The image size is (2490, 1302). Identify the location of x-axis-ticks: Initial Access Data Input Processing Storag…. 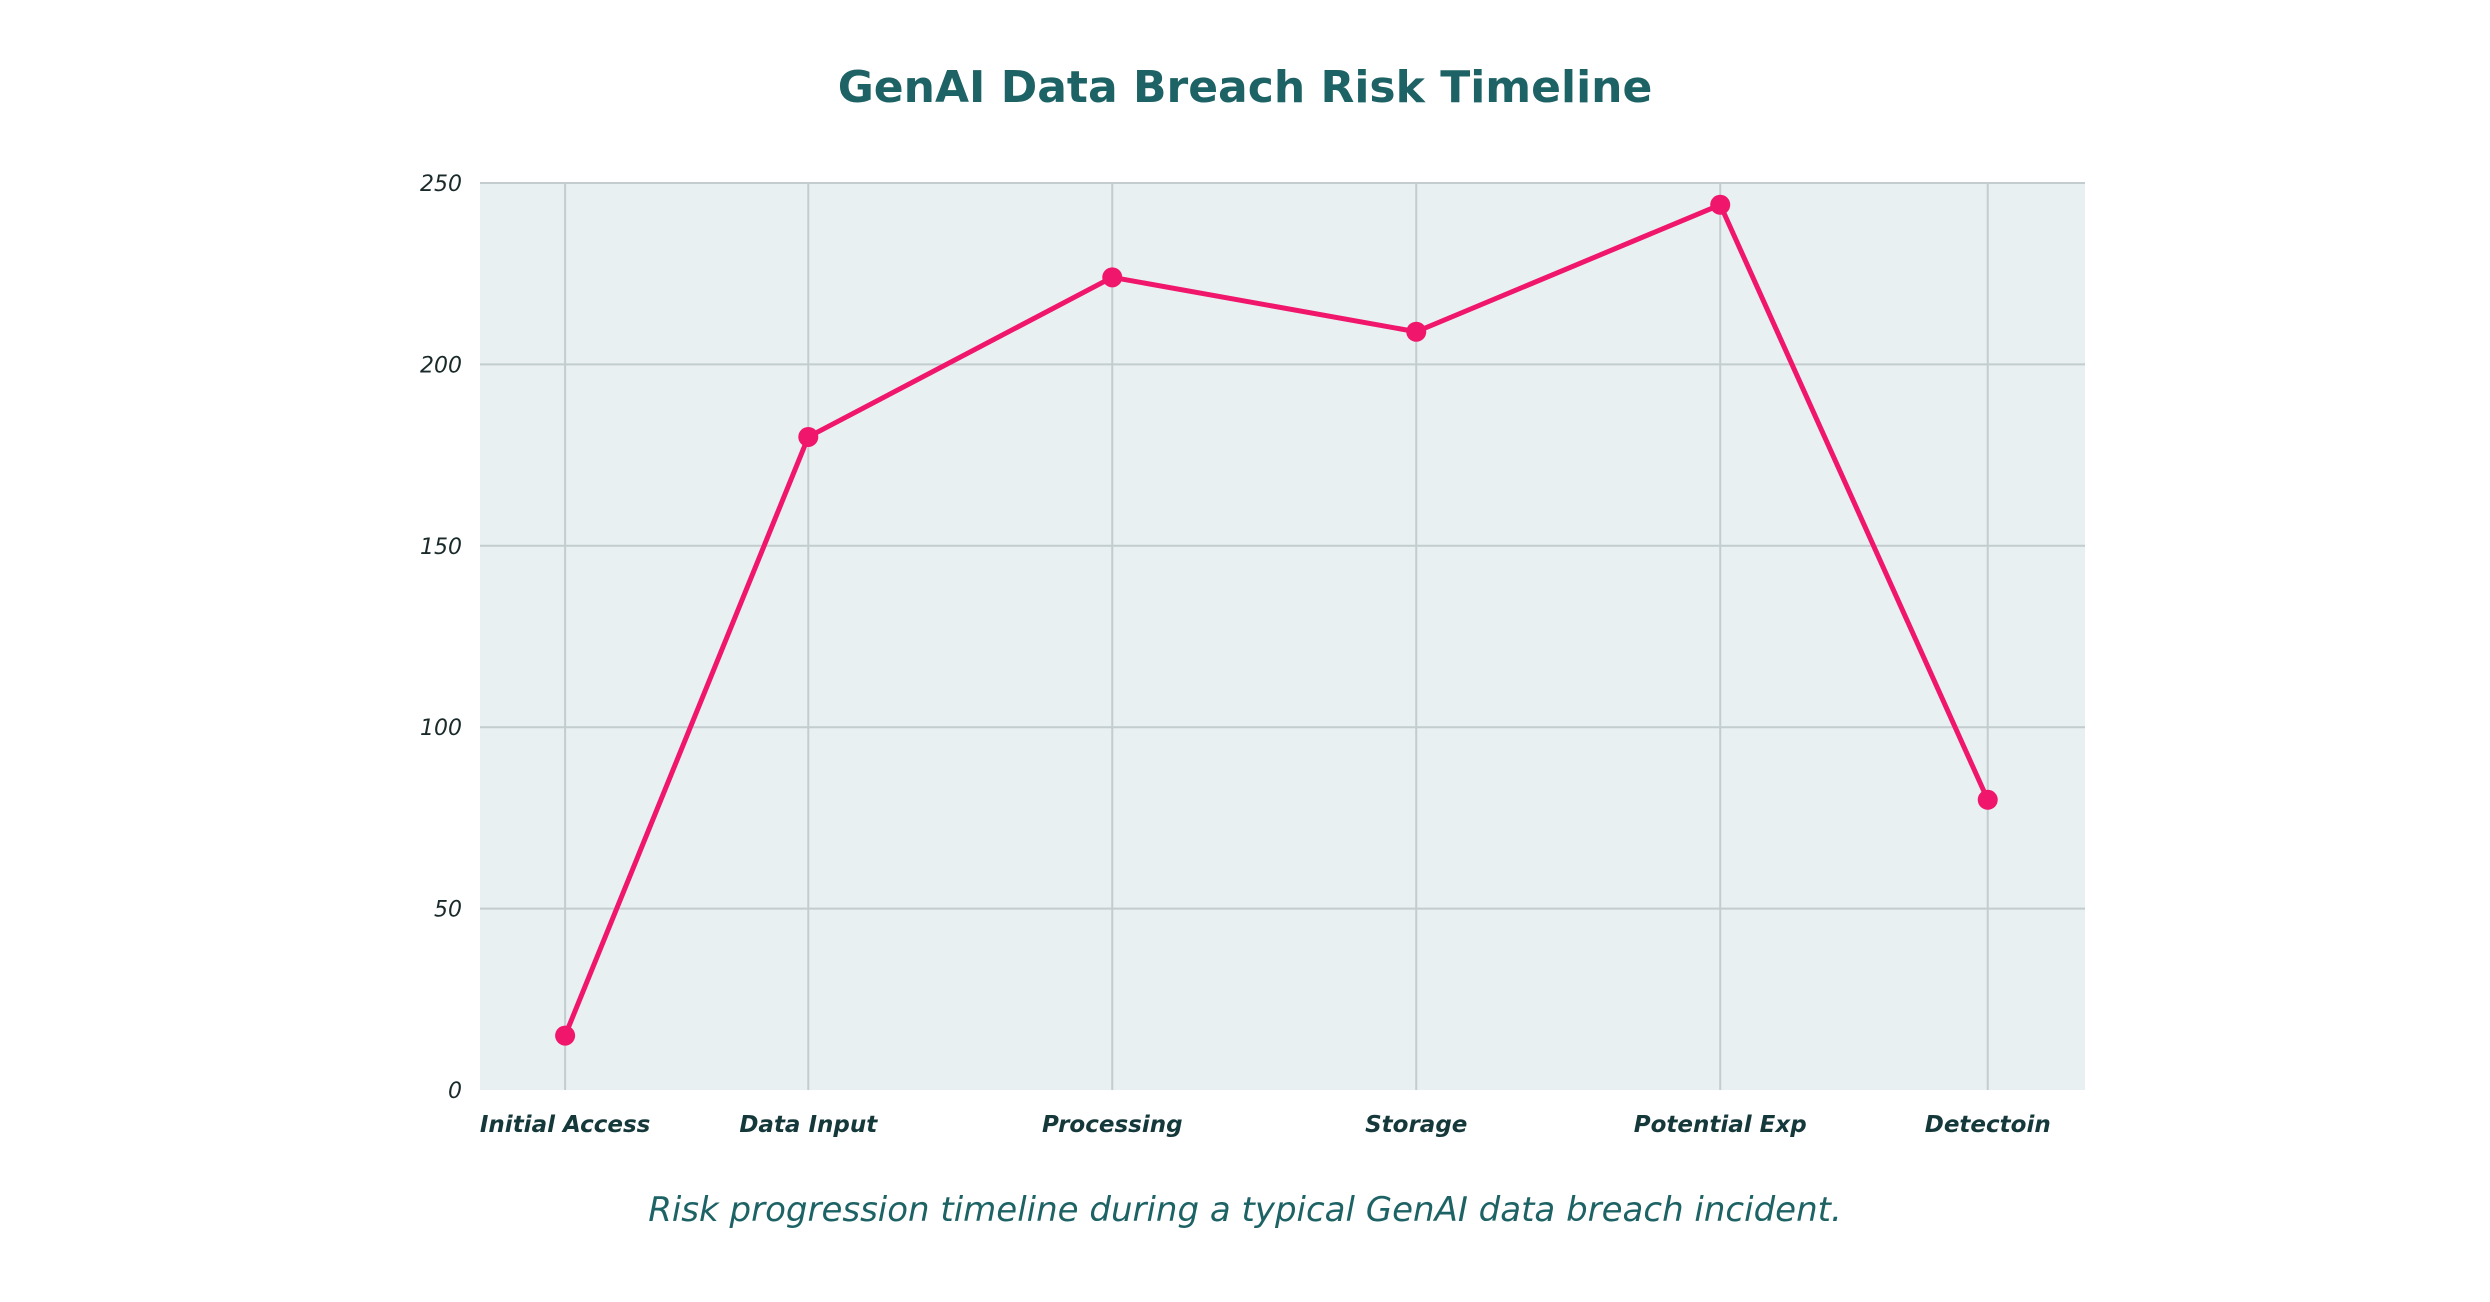
(1265, 1125).